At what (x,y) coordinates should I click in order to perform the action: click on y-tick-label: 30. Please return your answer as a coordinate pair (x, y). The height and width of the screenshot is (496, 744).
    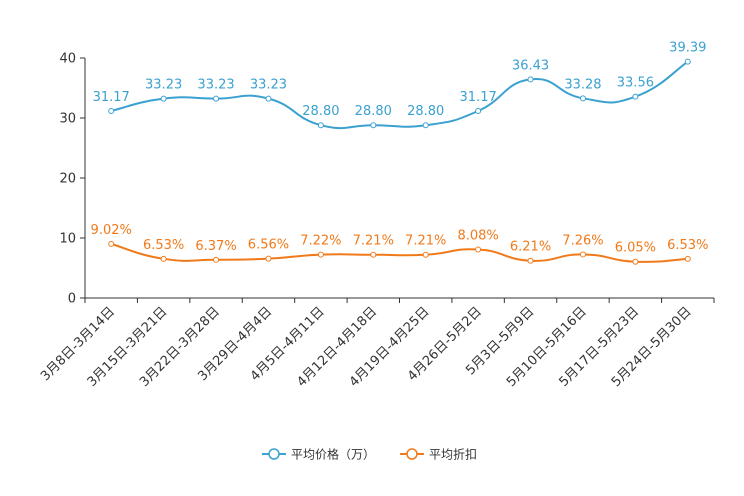
    Looking at the image, I should click on (67, 119).